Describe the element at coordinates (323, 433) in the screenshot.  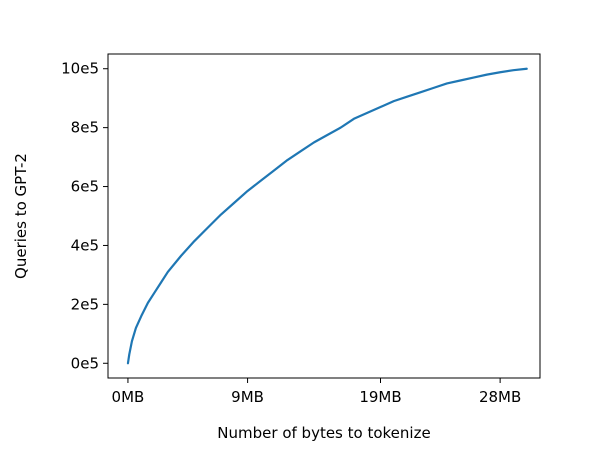
I see `x-axis-label: Number of bytes to tokenize` at that location.